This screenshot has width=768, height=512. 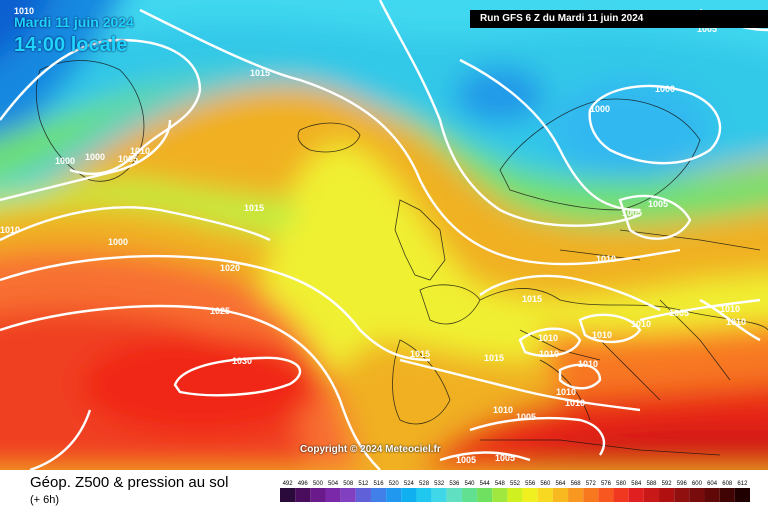 I want to click on forecast-date: Mardi 11 juin 2024, so click(x=74, y=22).